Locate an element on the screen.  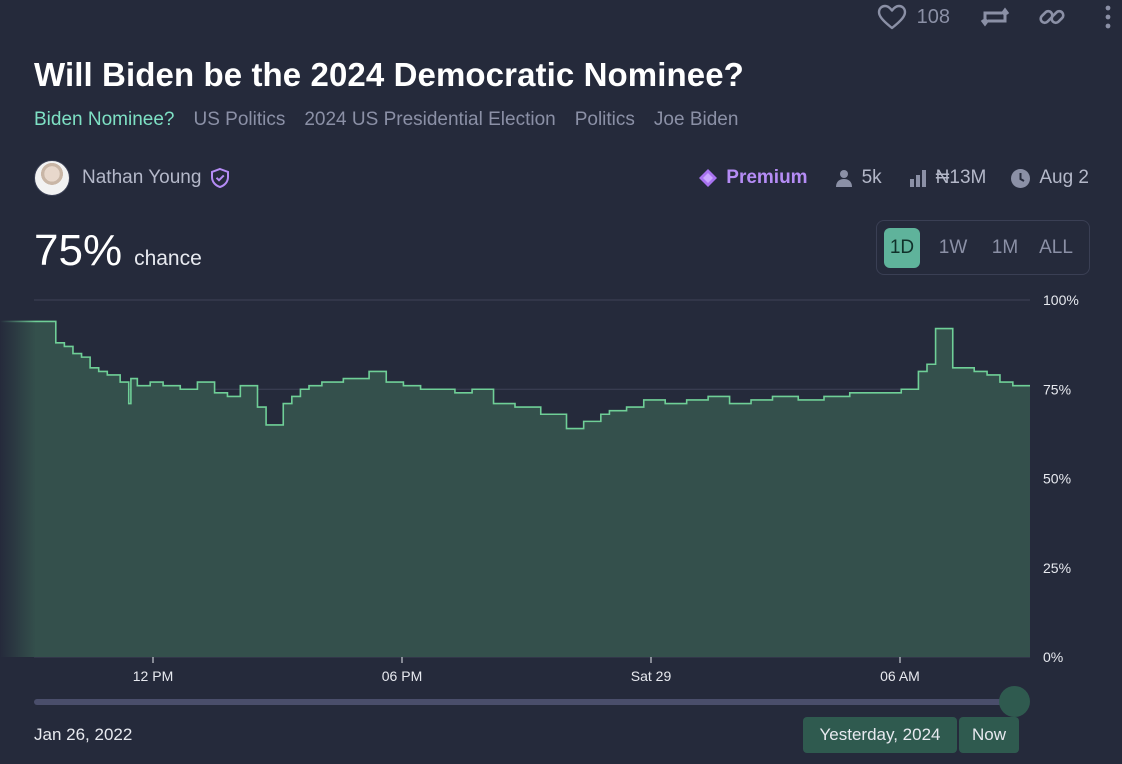
probability-display: 75% chance is located at coordinates (118, 251).